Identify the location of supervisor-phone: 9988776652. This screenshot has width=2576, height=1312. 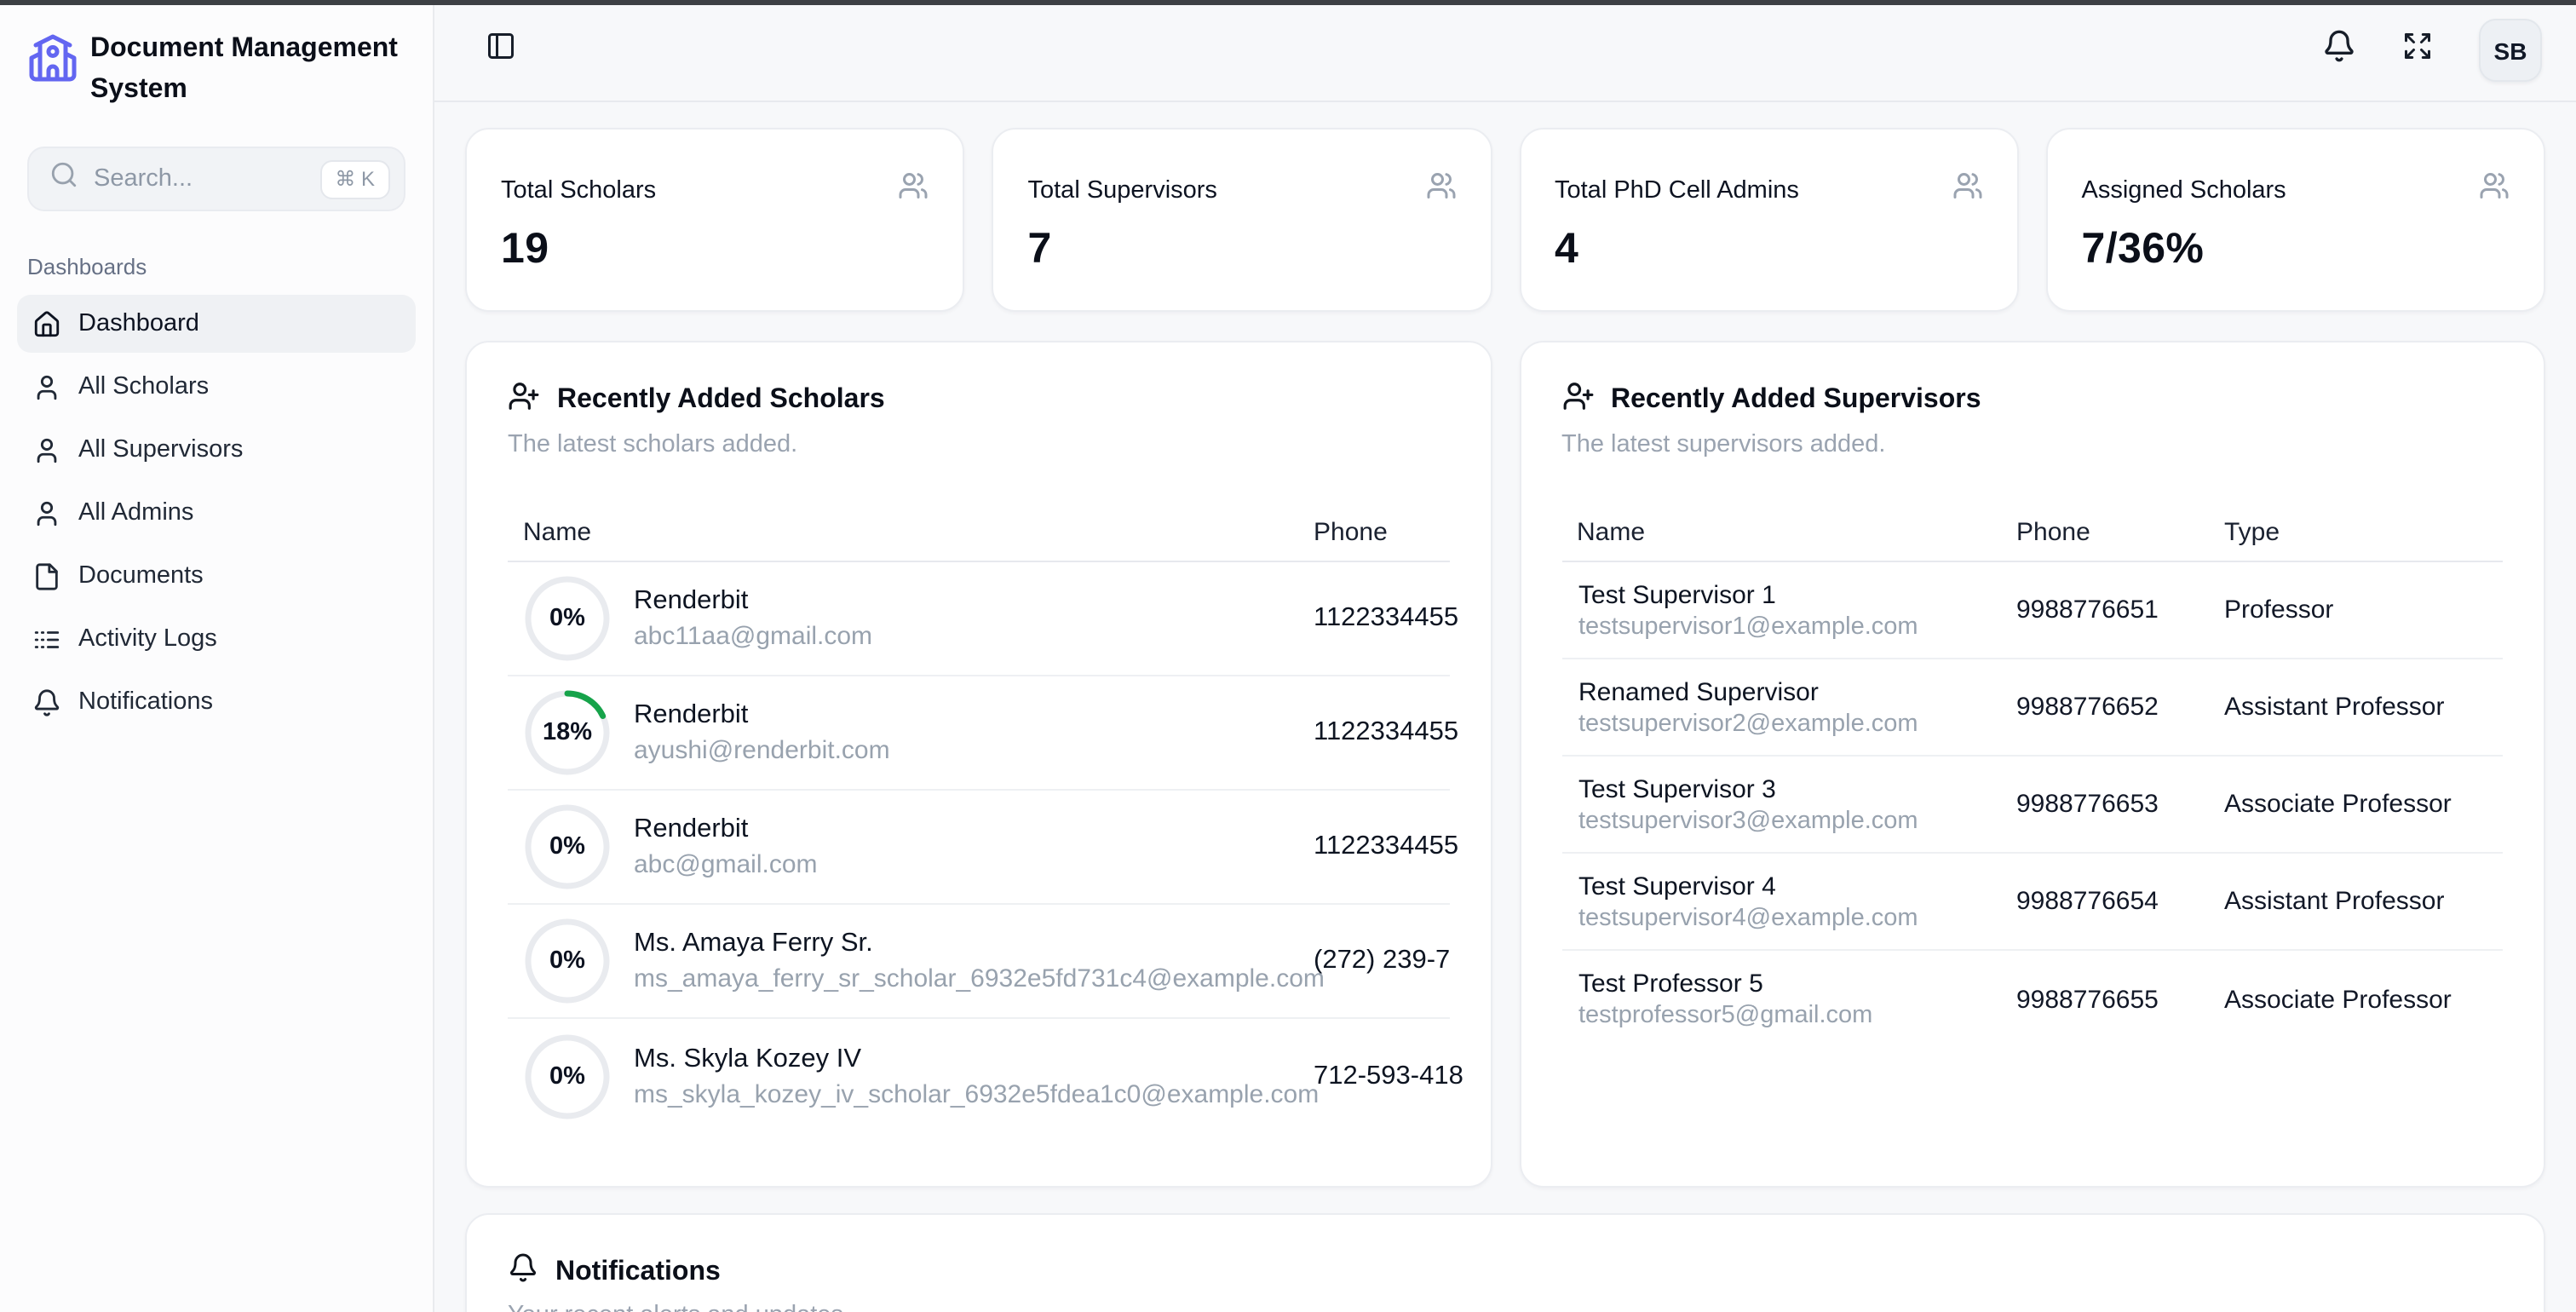
(2088, 707).